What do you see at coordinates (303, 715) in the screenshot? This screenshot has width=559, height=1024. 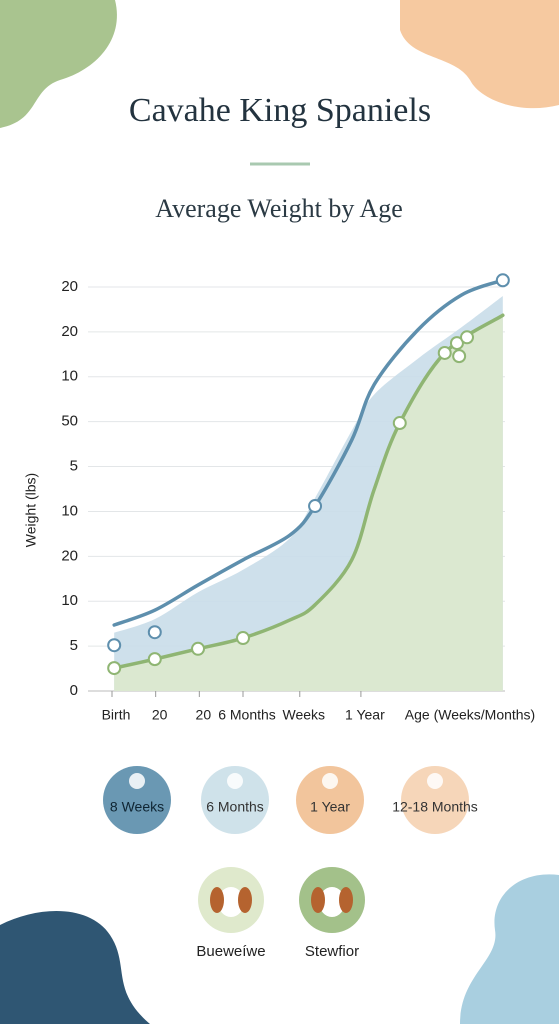 I see `x-tick-label: Weeks` at bounding box center [303, 715].